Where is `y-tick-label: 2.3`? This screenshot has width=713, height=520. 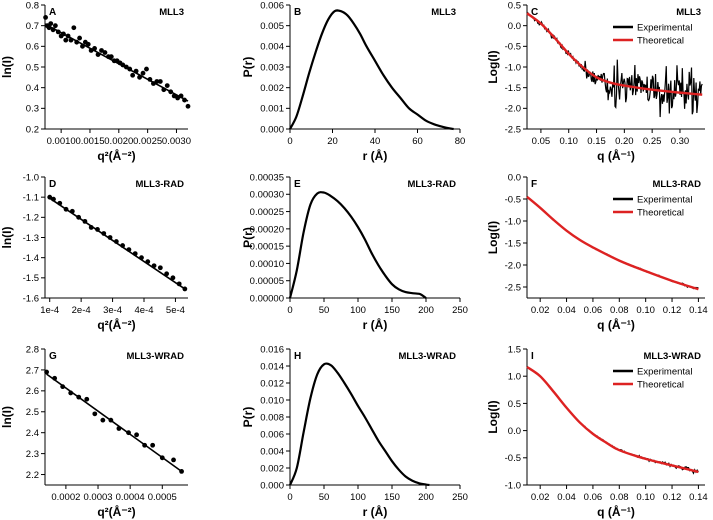 y-tick-label: 2.3 is located at coordinates (32, 454).